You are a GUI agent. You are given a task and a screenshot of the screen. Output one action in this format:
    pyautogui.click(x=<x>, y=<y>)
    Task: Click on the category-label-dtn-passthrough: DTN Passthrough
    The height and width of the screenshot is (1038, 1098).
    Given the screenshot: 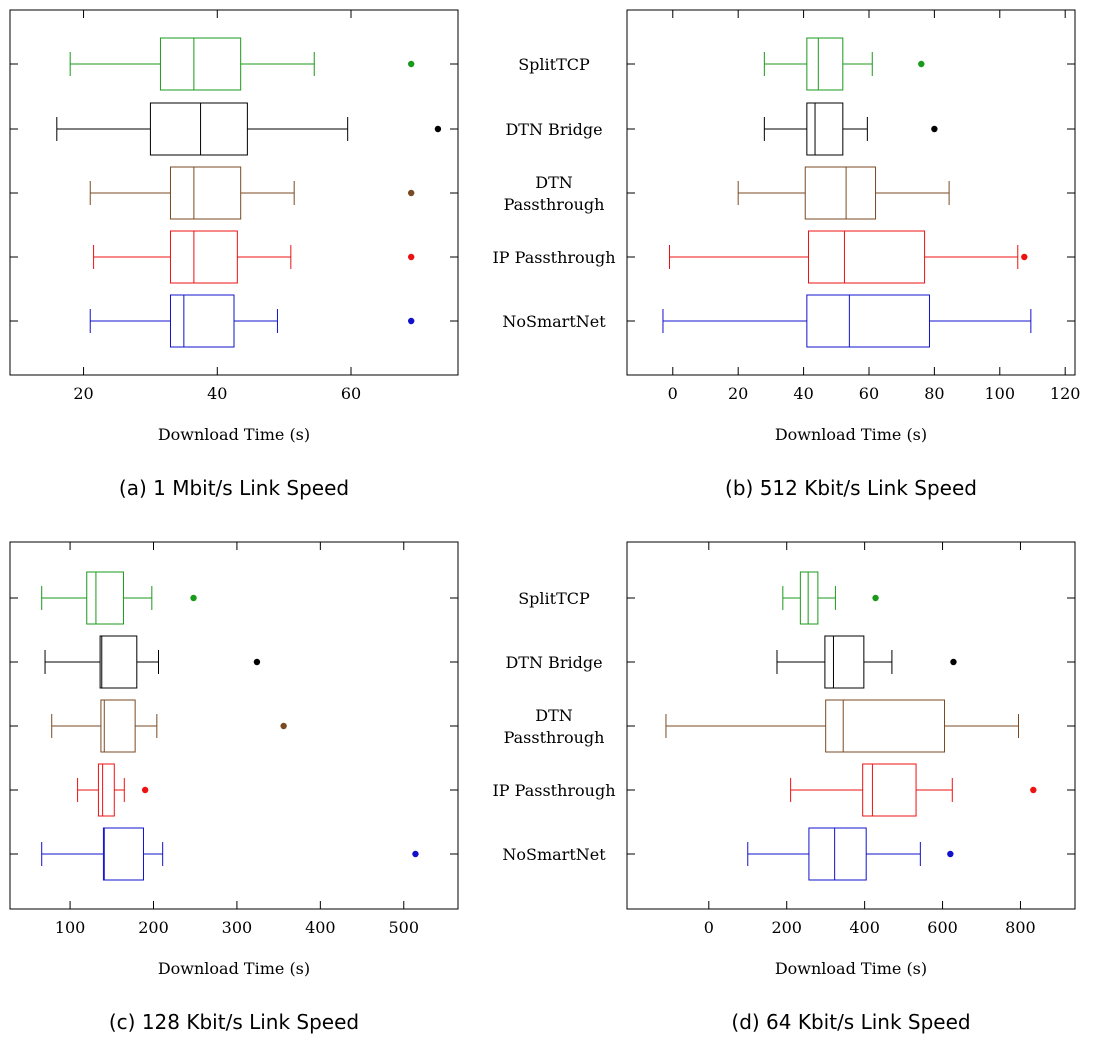 What is the action you would take?
    pyautogui.click(x=554, y=193)
    